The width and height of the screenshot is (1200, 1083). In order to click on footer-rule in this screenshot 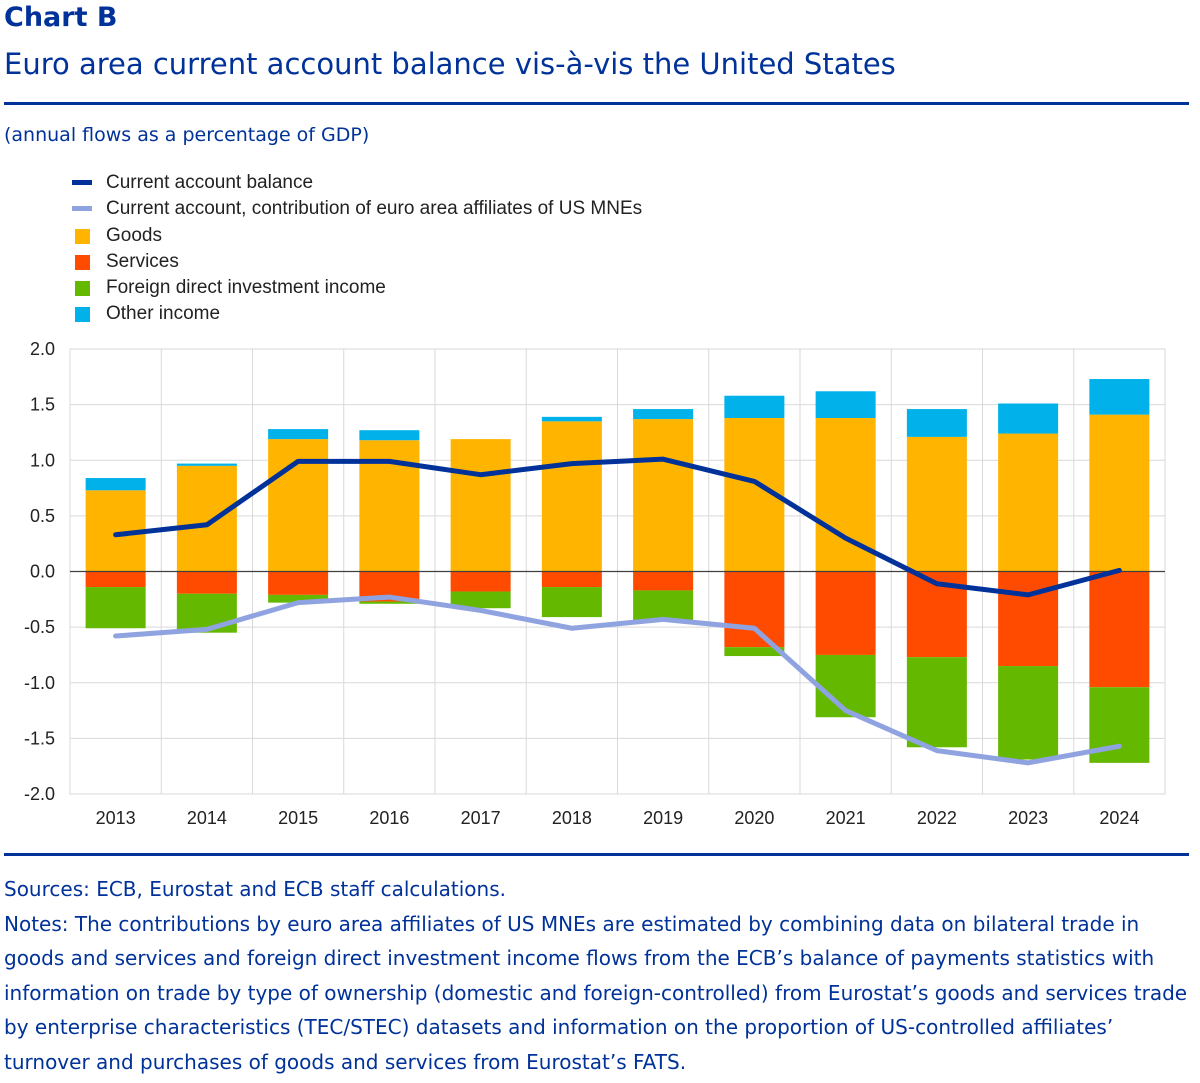, I will do `click(596, 854)`.